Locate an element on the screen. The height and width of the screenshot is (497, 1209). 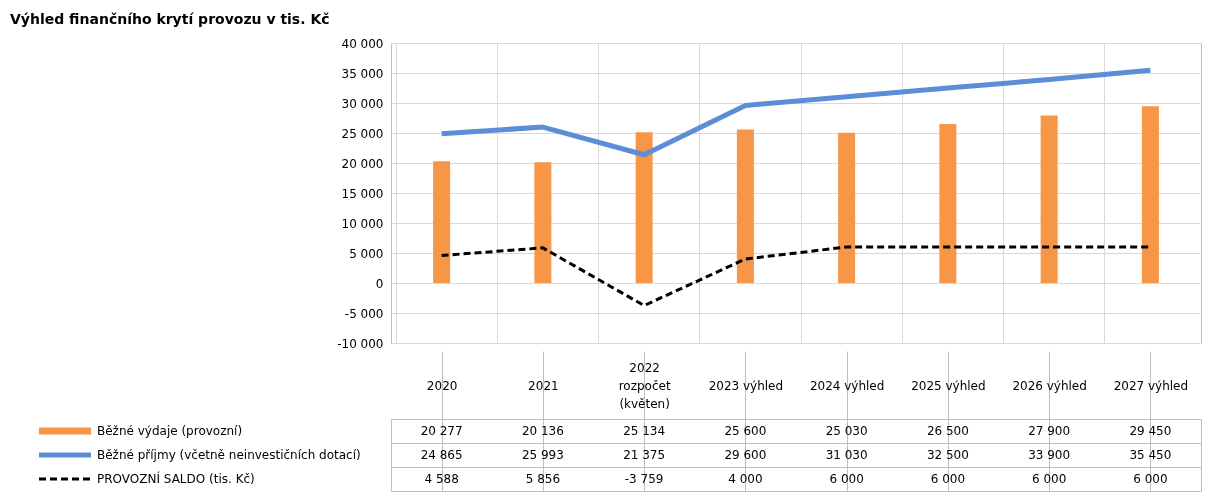
data-label: -3 759 is located at coordinates (644, 479).